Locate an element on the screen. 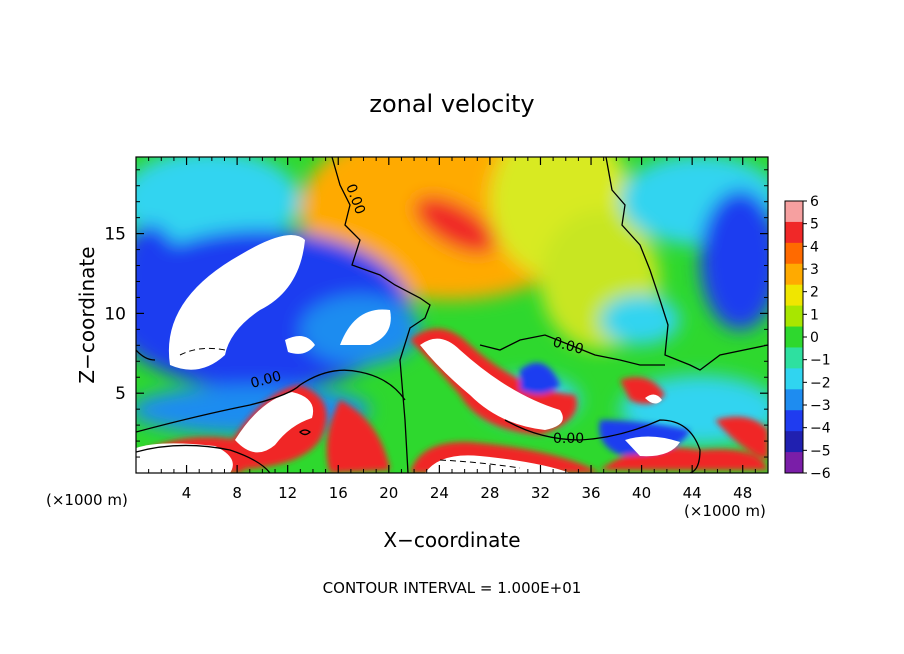  x-tick-label: 48 is located at coordinates (742, 493).